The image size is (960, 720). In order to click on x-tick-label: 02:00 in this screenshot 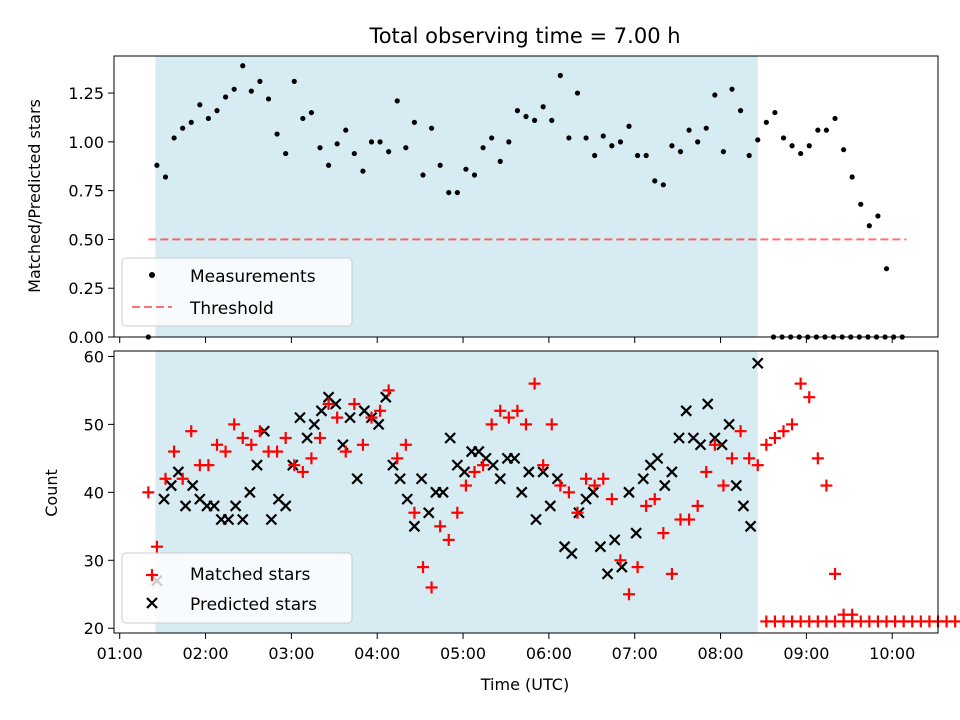, I will do `click(206, 653)`.